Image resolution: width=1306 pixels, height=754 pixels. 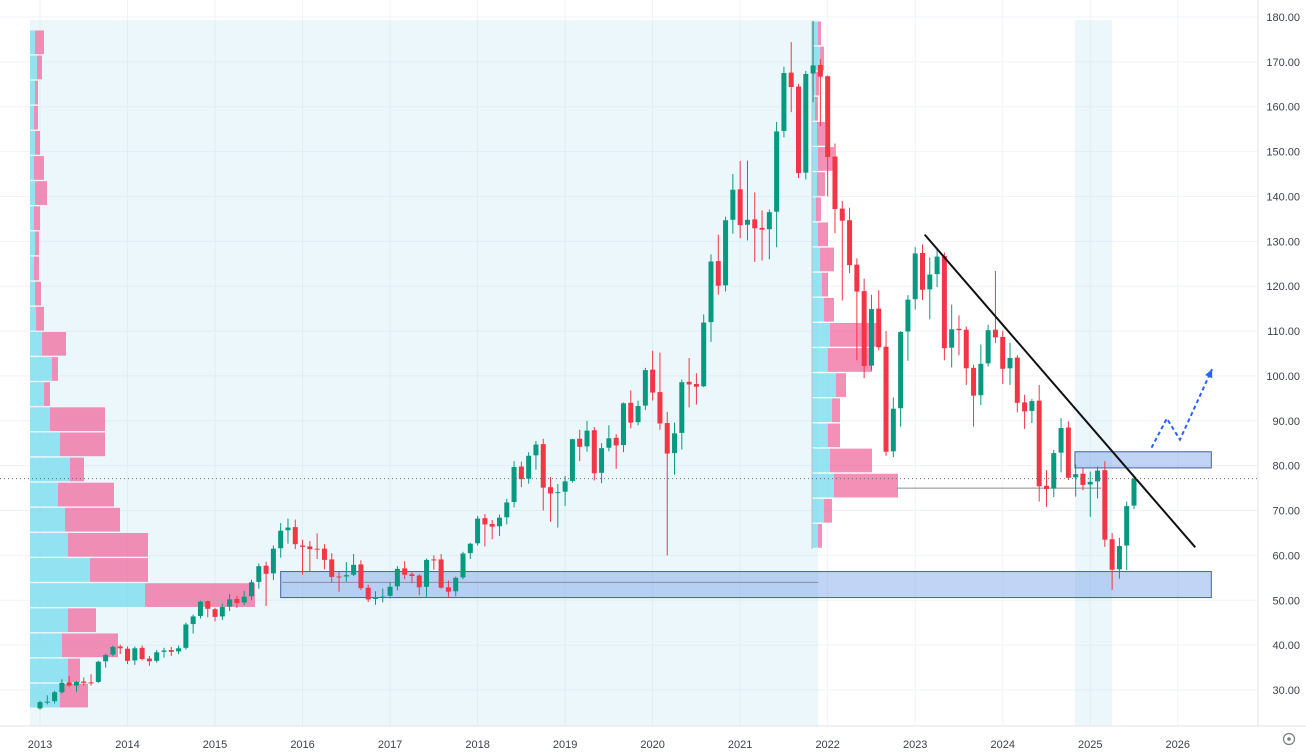 I want to click on price-tick-label: 130.00, so click(x=1283, y=242).